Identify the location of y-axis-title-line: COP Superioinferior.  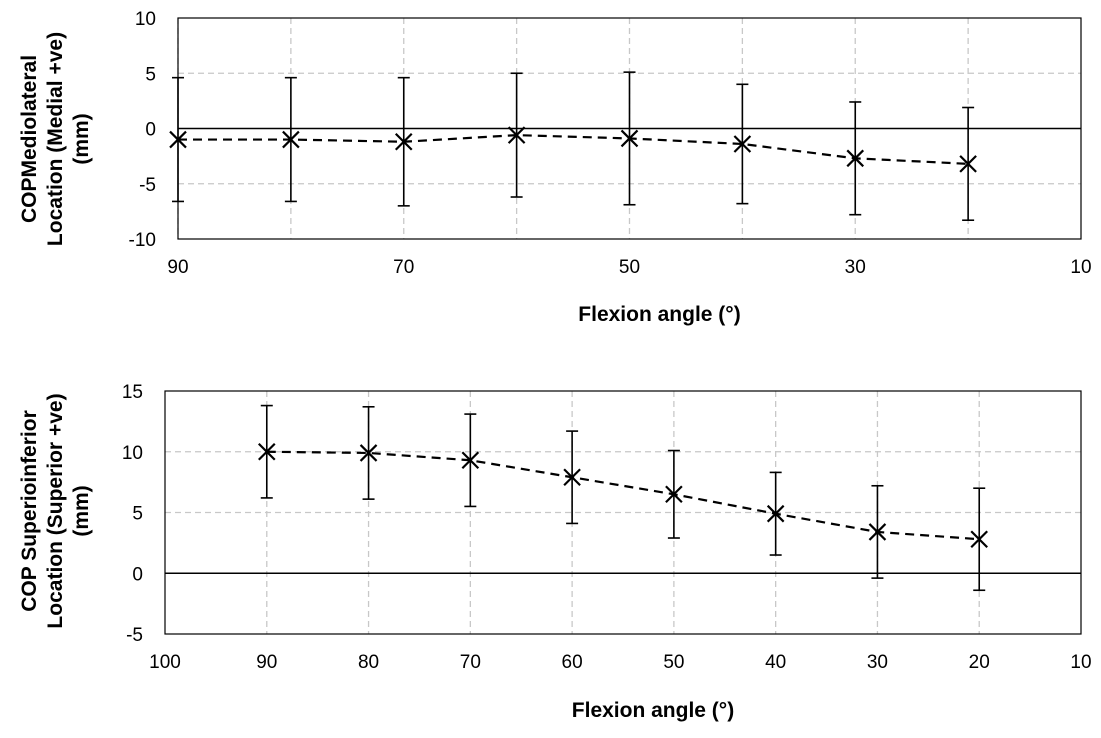
(29, 510).